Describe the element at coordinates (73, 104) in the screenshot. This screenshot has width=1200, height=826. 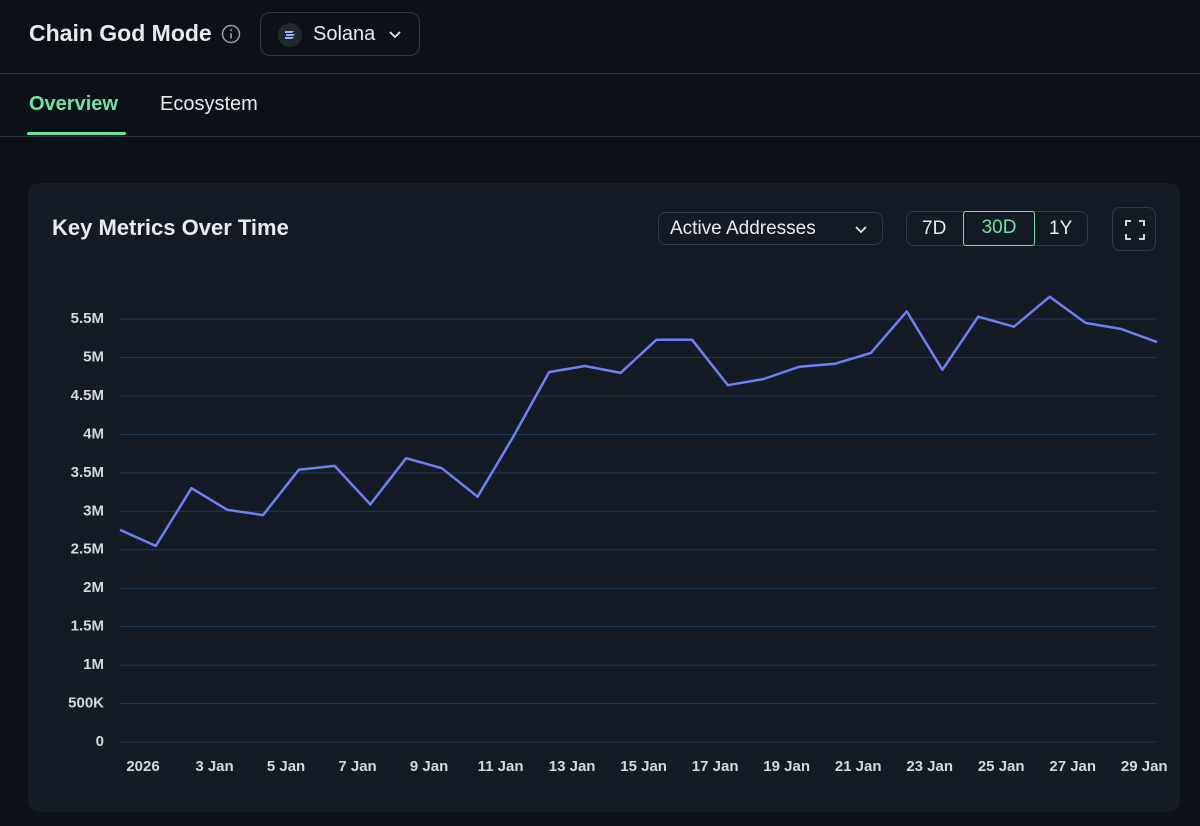
I see `tab-active: Overview` at that location.